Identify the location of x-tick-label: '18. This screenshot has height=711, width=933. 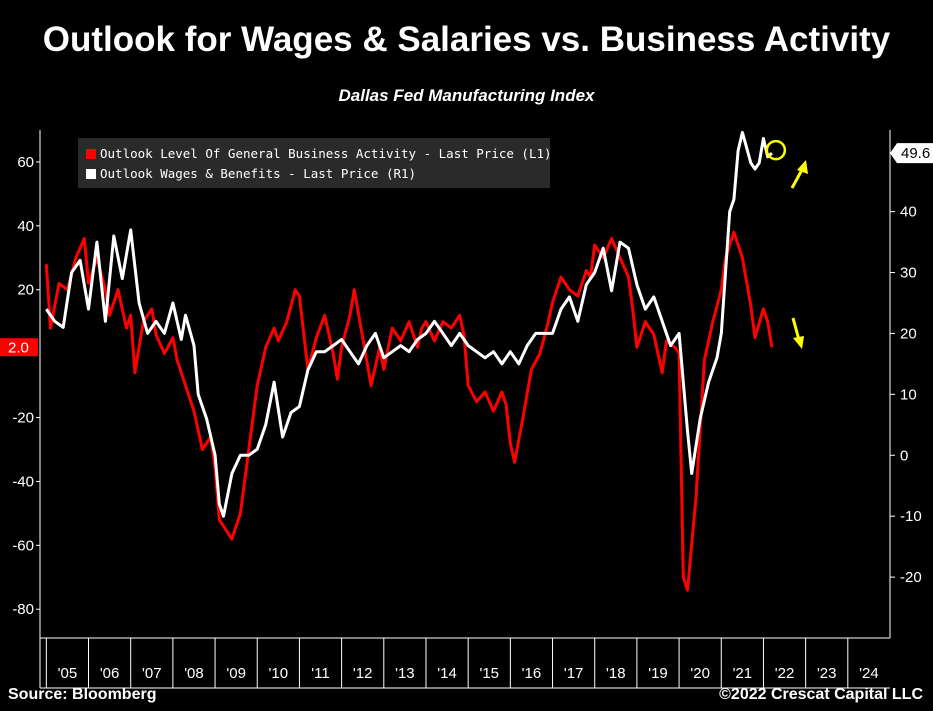
(616, 673).